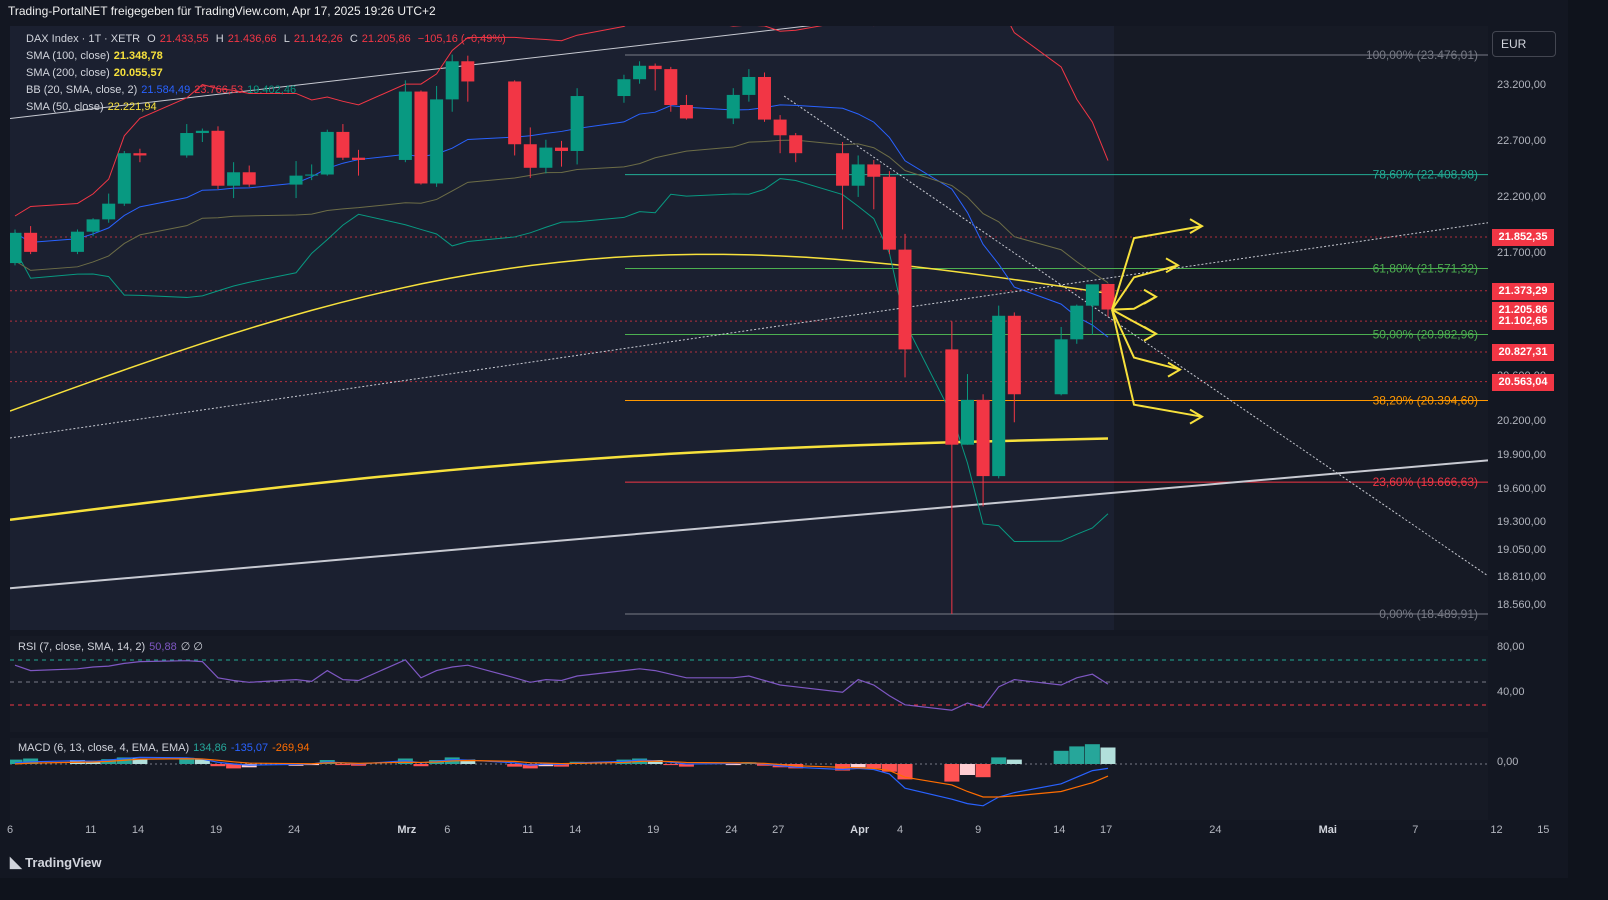  What do you see at coordinates (1521, 522) in the screenshot?
I see `price-tick: 19.300,00` at bounding box center [1521, 522].